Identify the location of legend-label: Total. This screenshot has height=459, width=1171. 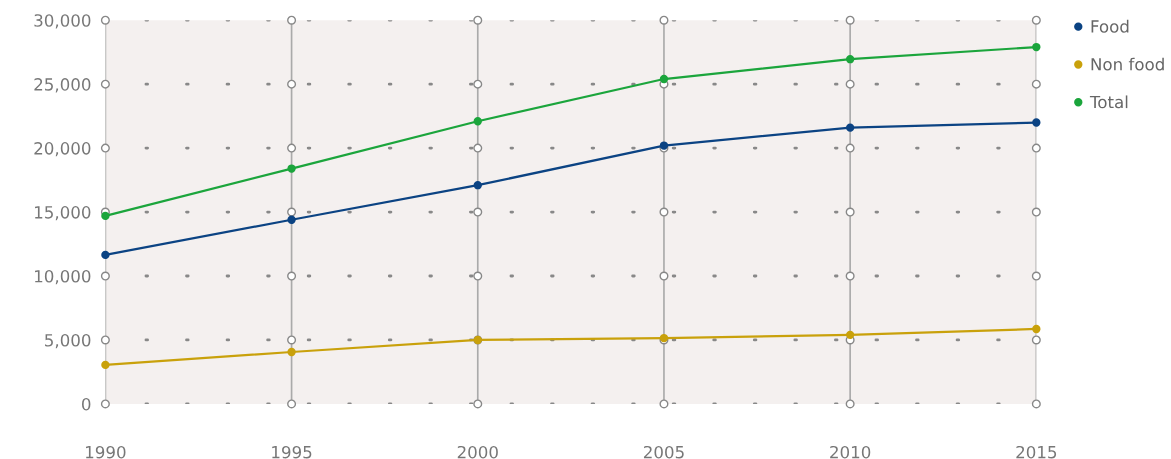
(1108, 102).